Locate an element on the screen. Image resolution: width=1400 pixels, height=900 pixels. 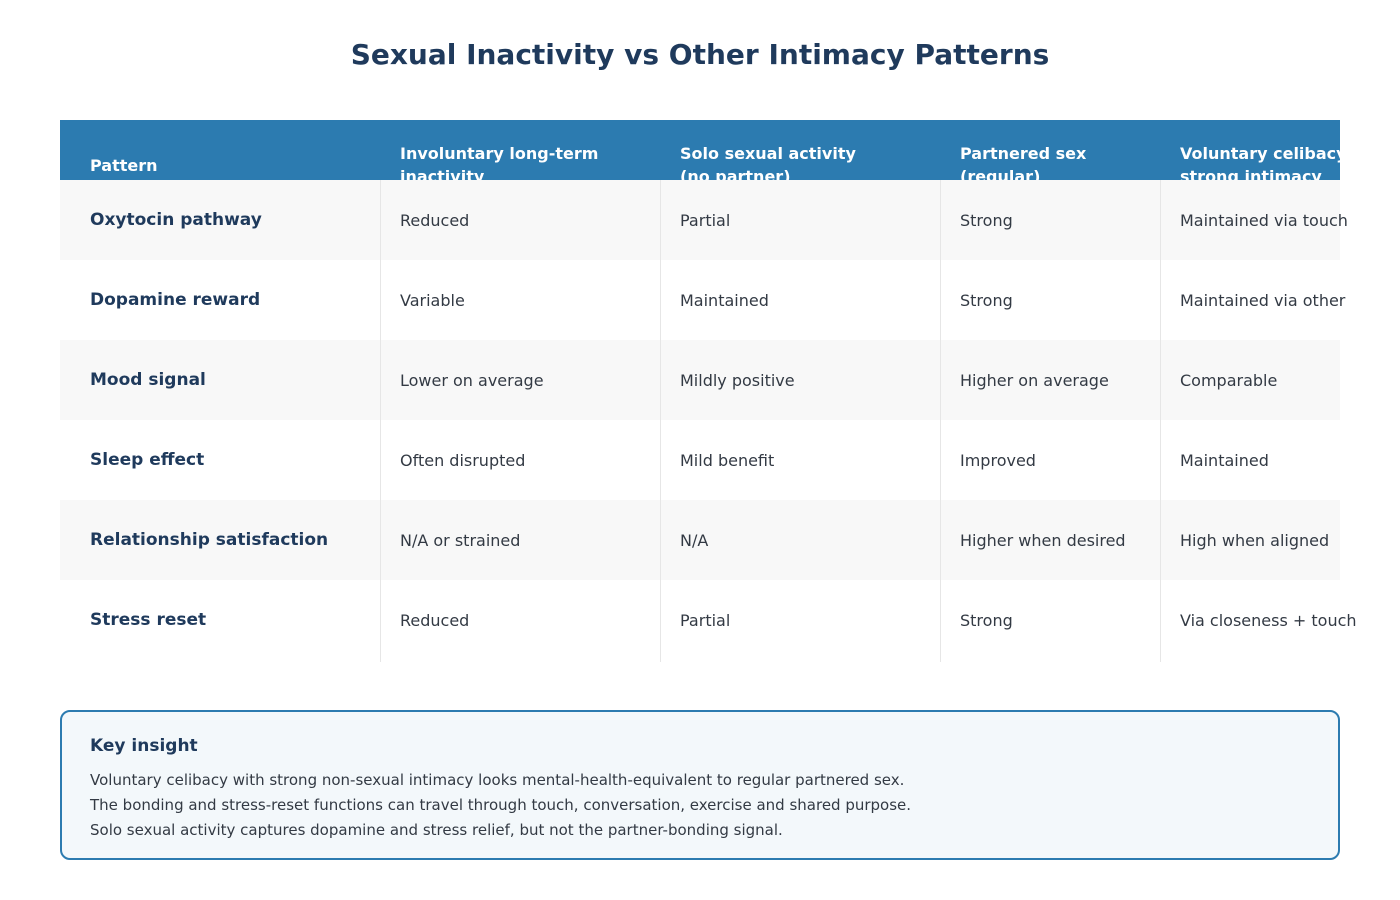
table-cell: Mild benefit is located at coordinates (727, 460).